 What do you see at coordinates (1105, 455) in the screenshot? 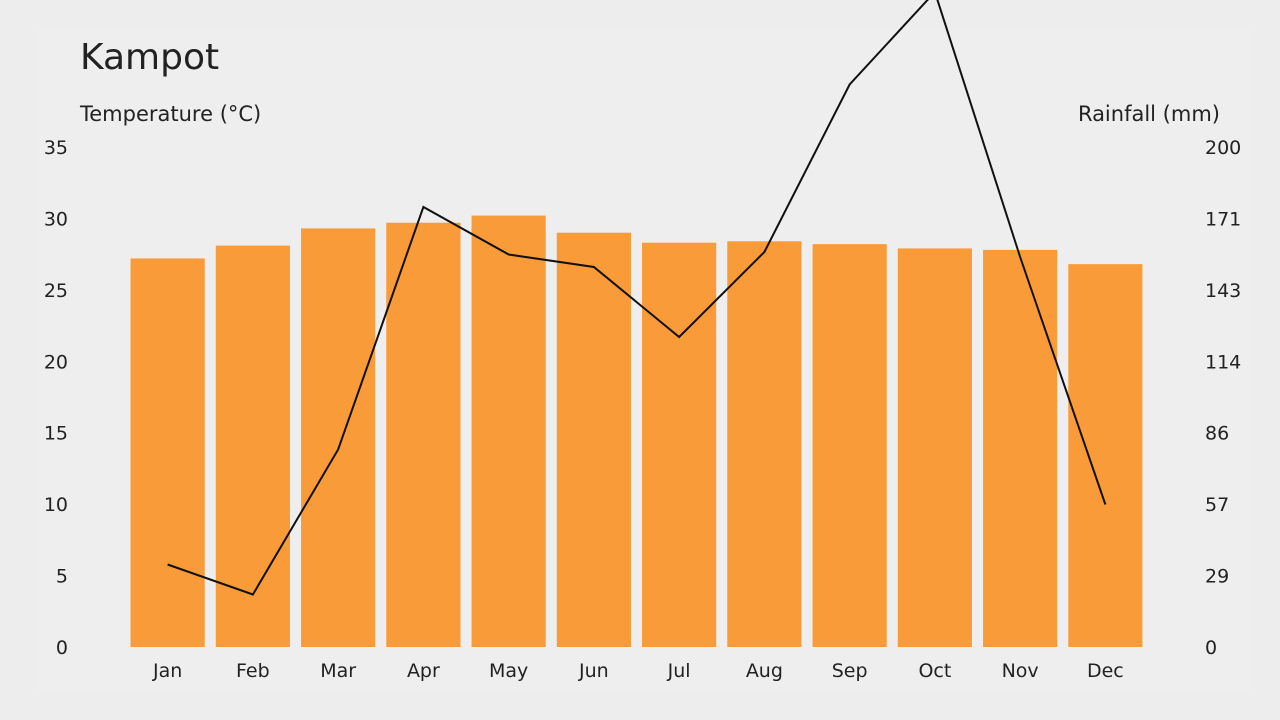
I see `temperature-bar-dec` at bounding box center [1105, 455].